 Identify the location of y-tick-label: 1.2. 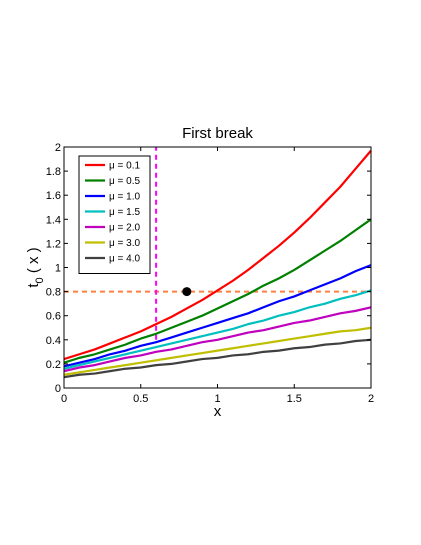
(53, 244).